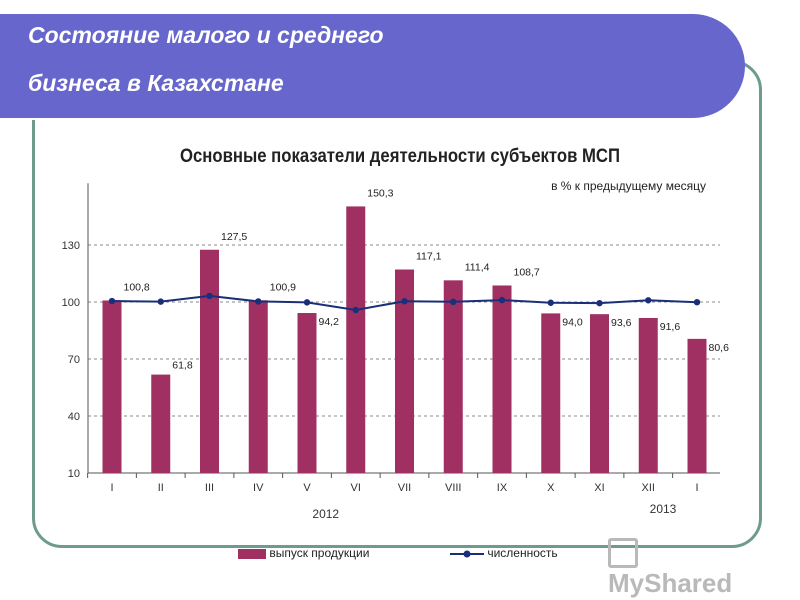 This screenshot has width=800, height=600. Describe the element at coordinates (380, 193) in the screenshot. I see `bar-data-label: 150,3` at that location.